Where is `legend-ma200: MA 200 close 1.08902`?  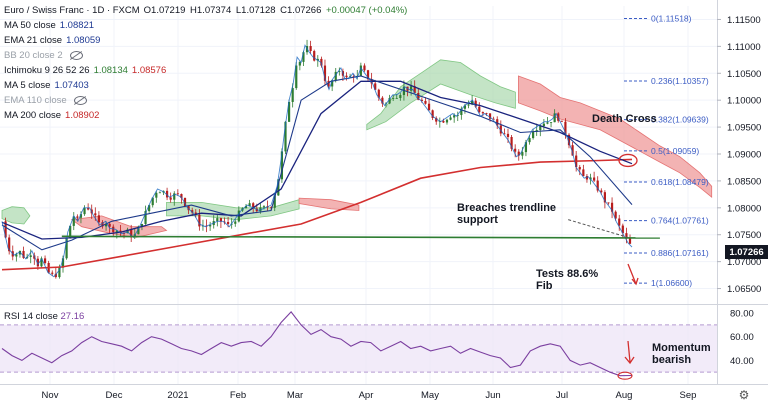 legend-ma200: MA 200 close 1.08902 is located at coordinates (206, 115).